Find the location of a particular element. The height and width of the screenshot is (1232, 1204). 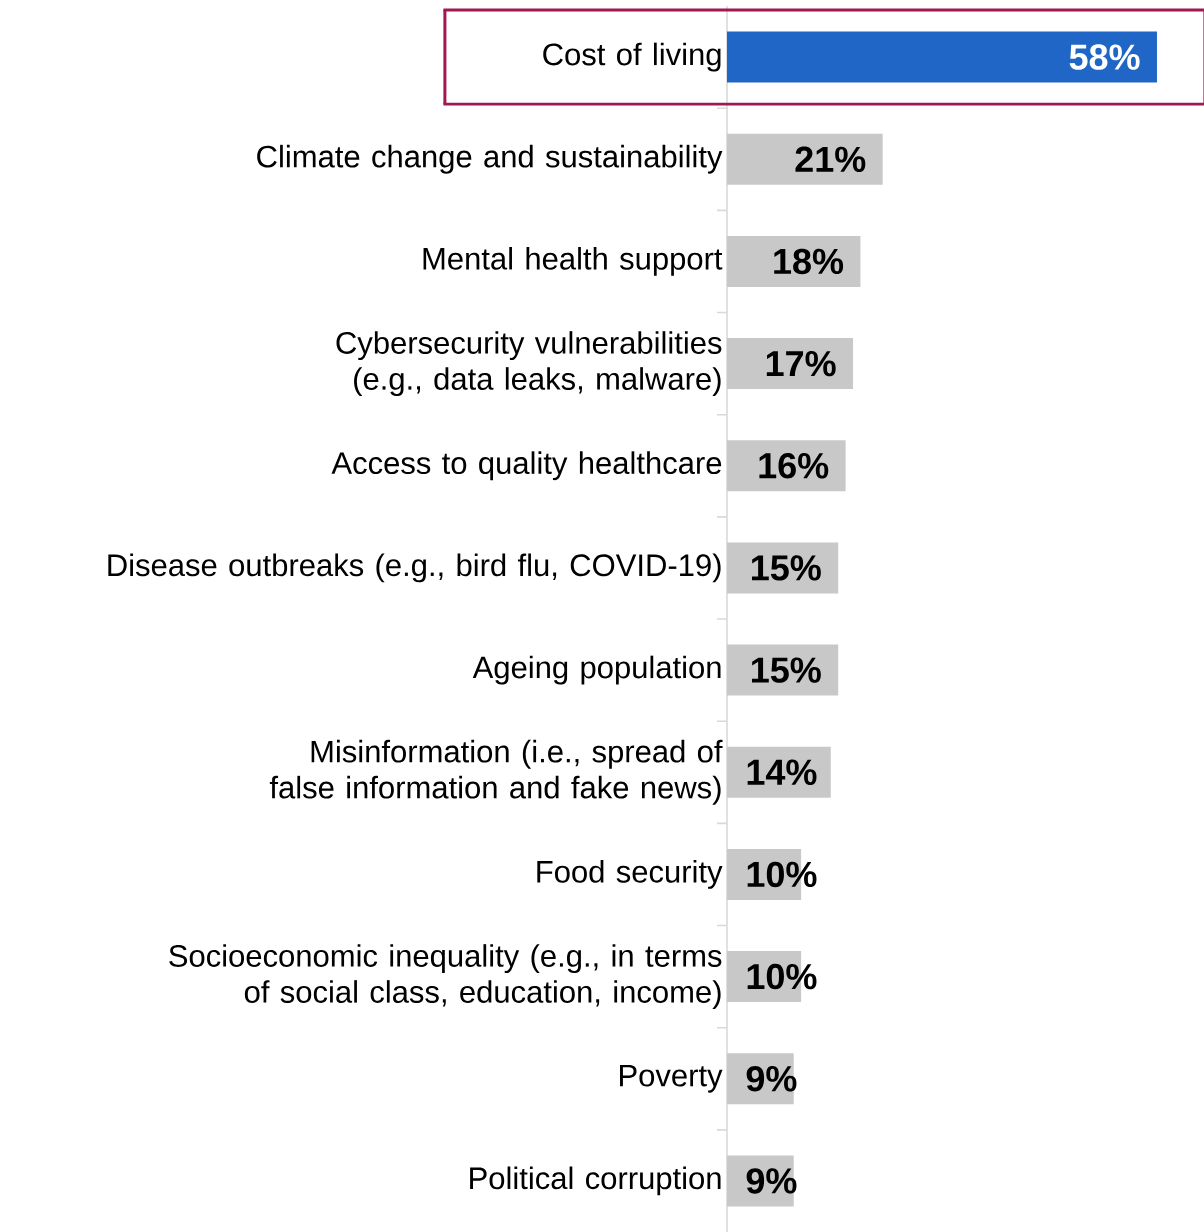

y-tick-label: Poverty is located at coordinates (671, 1078).